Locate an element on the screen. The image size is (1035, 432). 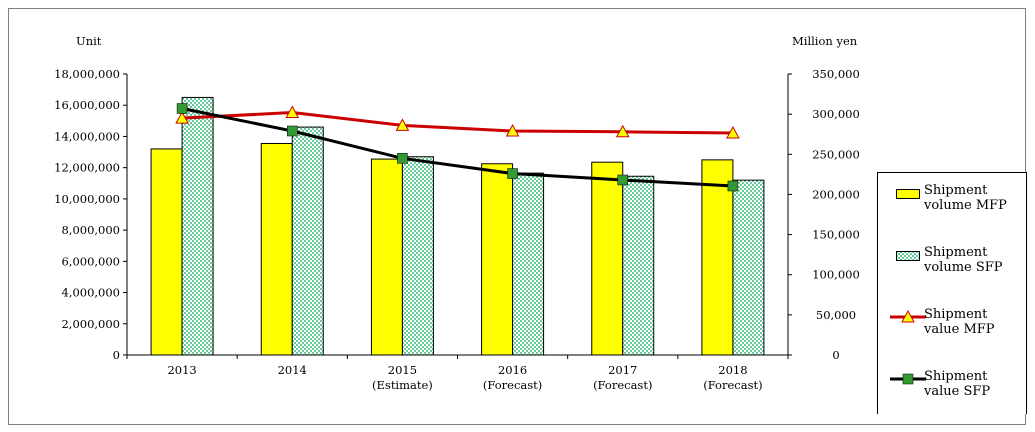
legend-swatch-volume-sfp is located at coordinates (908, 256).